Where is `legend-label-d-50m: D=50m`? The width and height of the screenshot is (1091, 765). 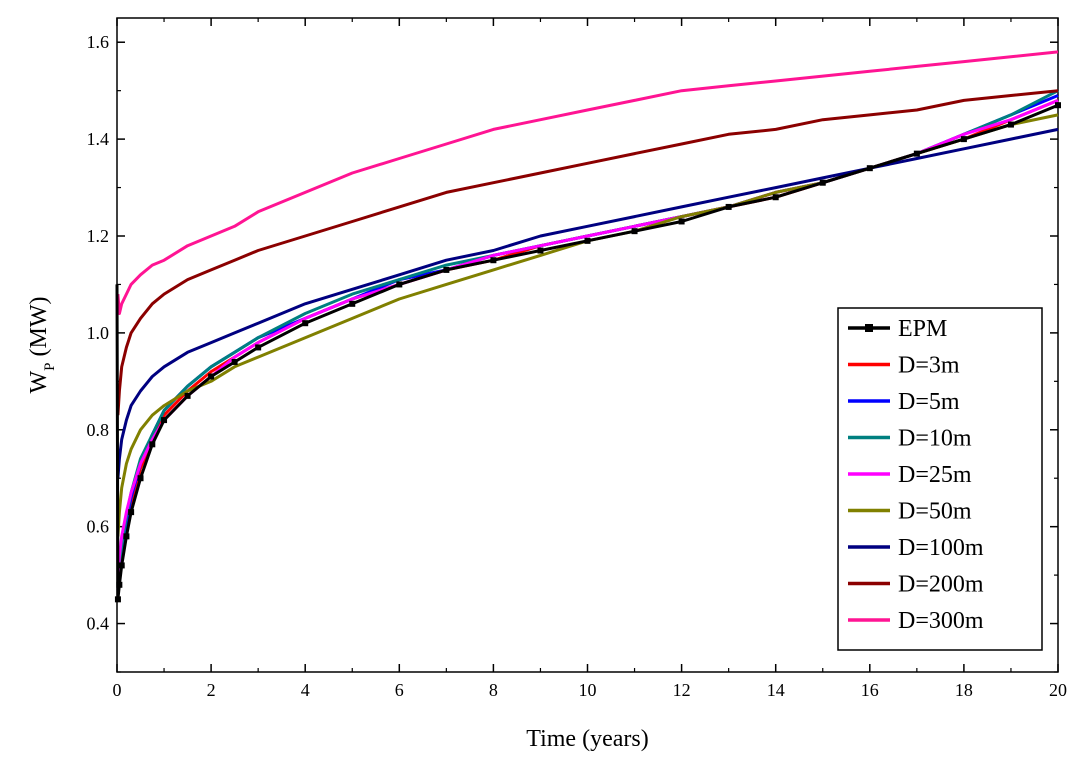
legend-label-d-50m: D=50m is located at coordinates (935, 512).